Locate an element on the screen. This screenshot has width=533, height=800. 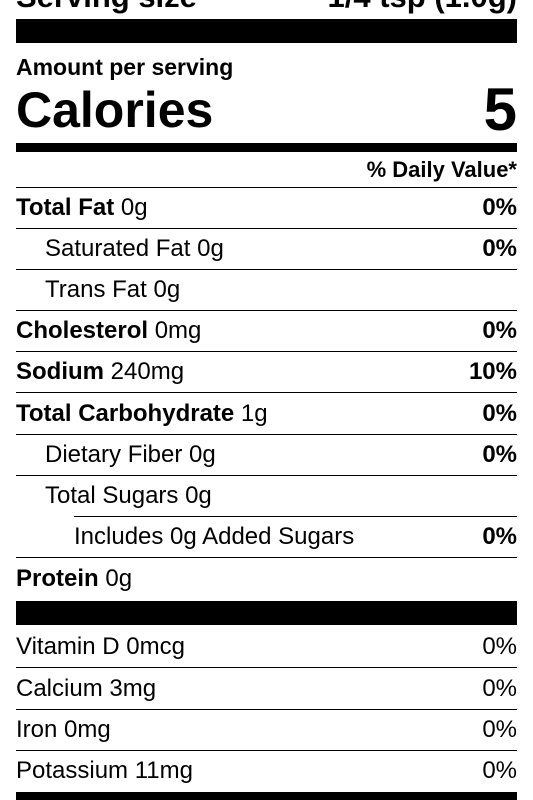
vitamin-name: Potassium is located at coordinates (72, 770).